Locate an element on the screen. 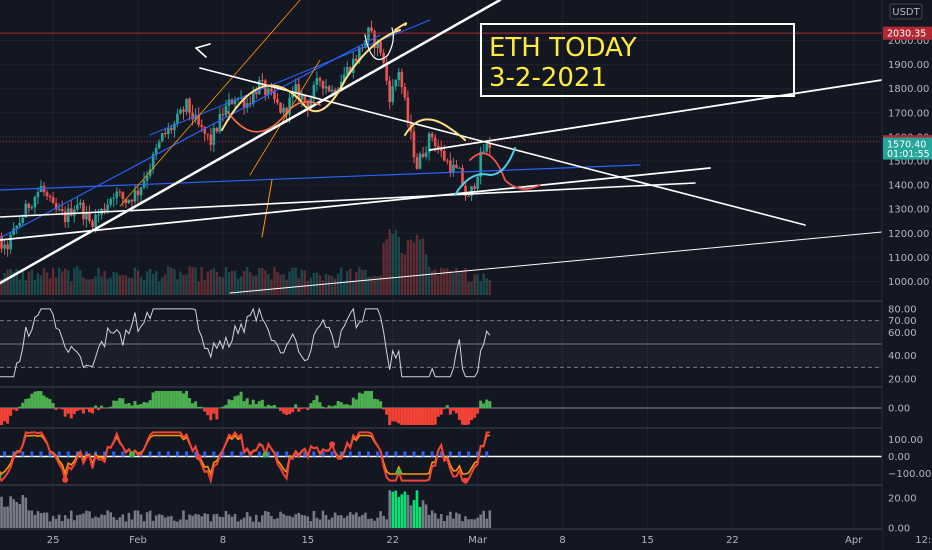 This screenshot has width=932, height=550. time-axis: 25 Feb 8 15 22 Mar 8 15 22 Apr 12:0 is located at coordinates (466, 540).